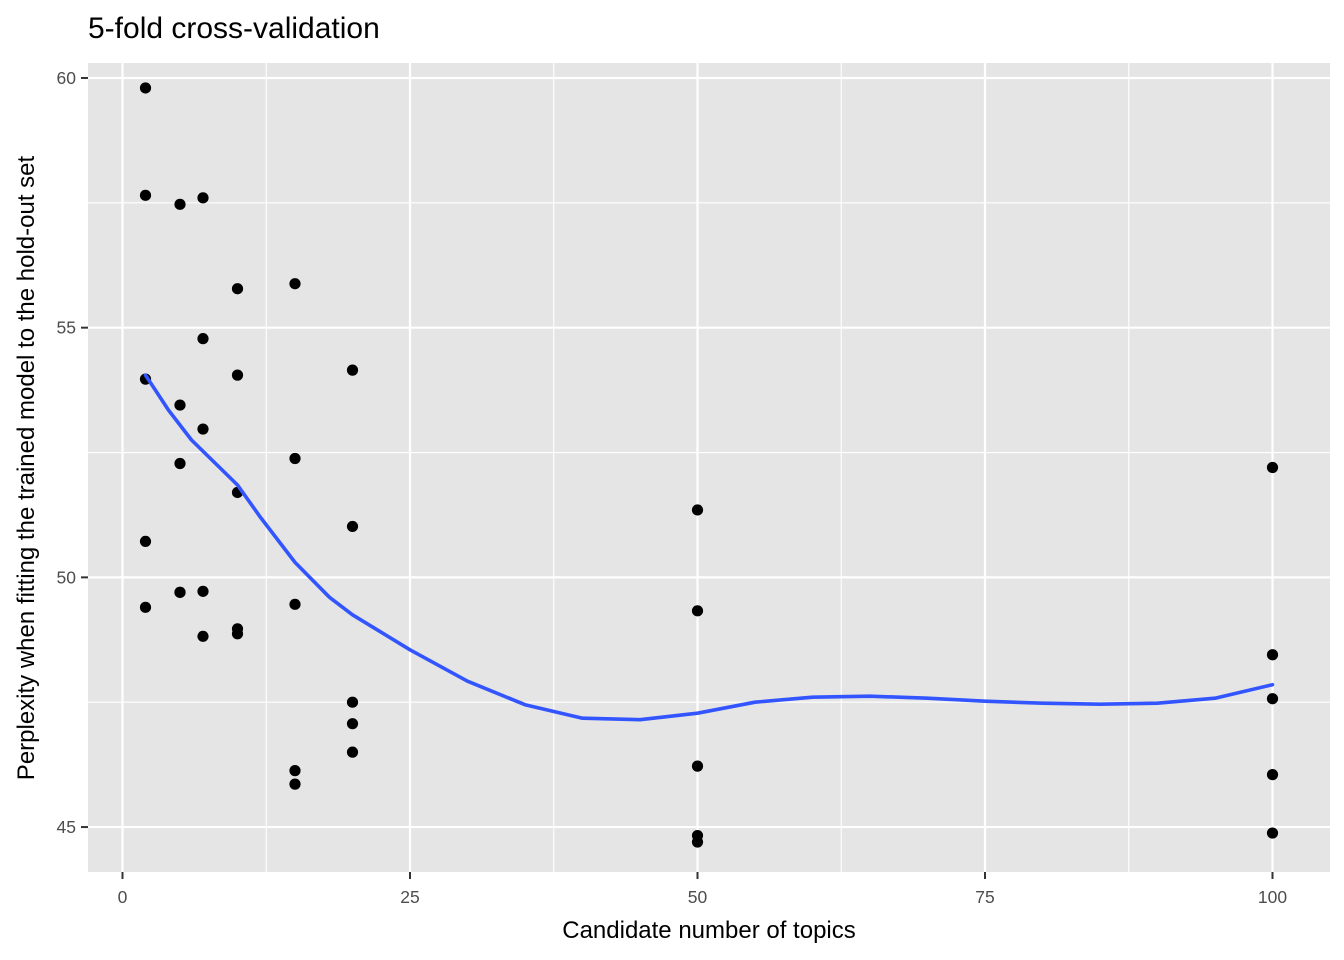 The image size is (1344, 960). What do you see at coordinates (123, 897) in the screenshot?
I see `x-tick-label: 0` at bounding box center [123, 897].